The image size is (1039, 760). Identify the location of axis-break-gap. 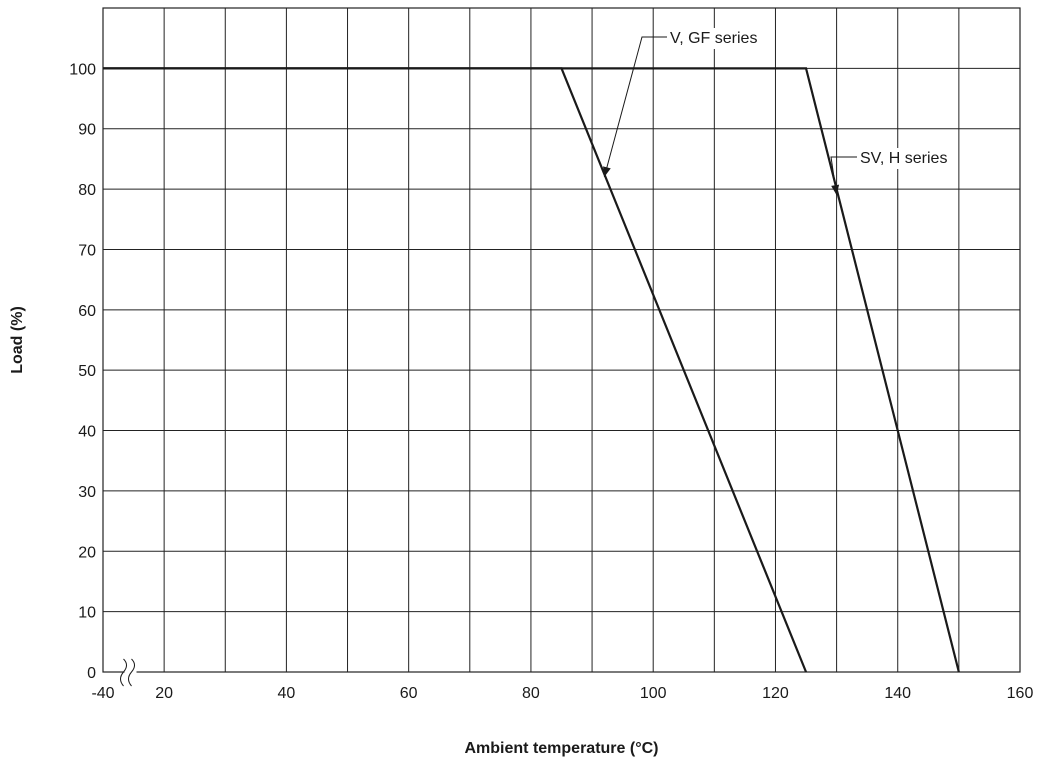
(130, 672).